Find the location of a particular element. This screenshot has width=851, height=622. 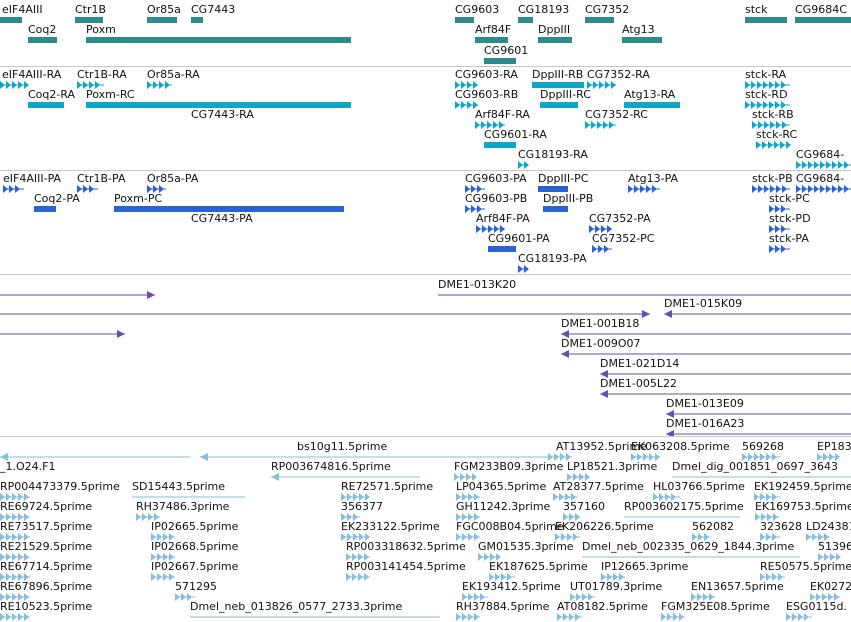

feature-protein: CG9601-PA is located at coordinates (425, 242).